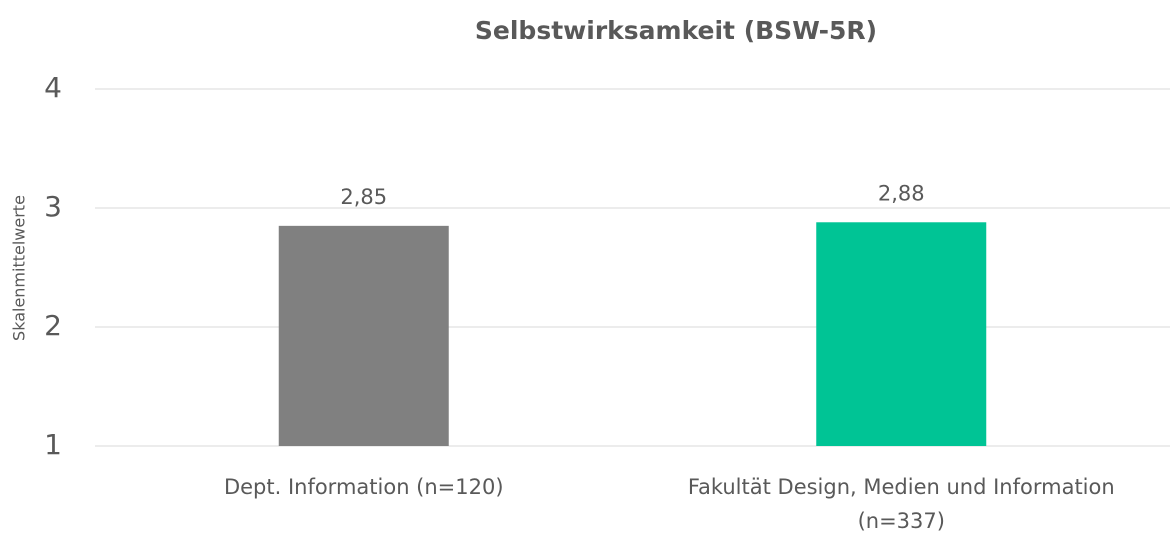 This screenshot has height=538, width=1174. What do you see at coordinates (363, 197) in the screenshot?
I see `value-label: 2,85` at bounding box center [363, 197].